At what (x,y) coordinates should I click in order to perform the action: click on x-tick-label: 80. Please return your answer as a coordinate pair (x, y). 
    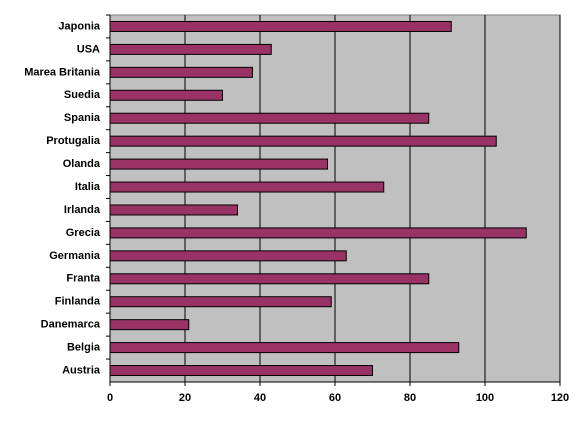
    Looking at the image, I should click on (410, 398).